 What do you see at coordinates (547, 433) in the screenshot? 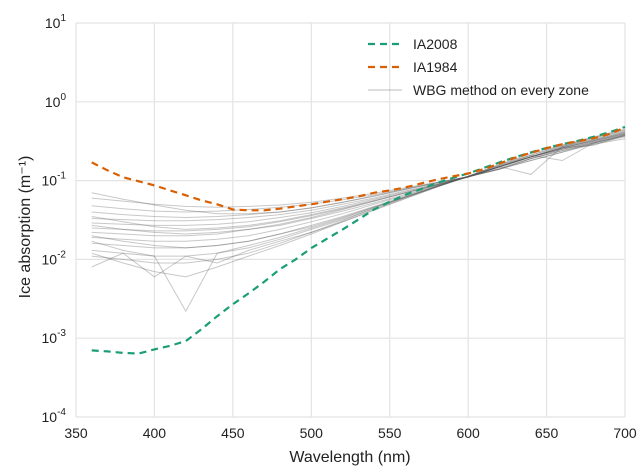
I see `x-tick-label: 650` at bounding box center [547, 433].